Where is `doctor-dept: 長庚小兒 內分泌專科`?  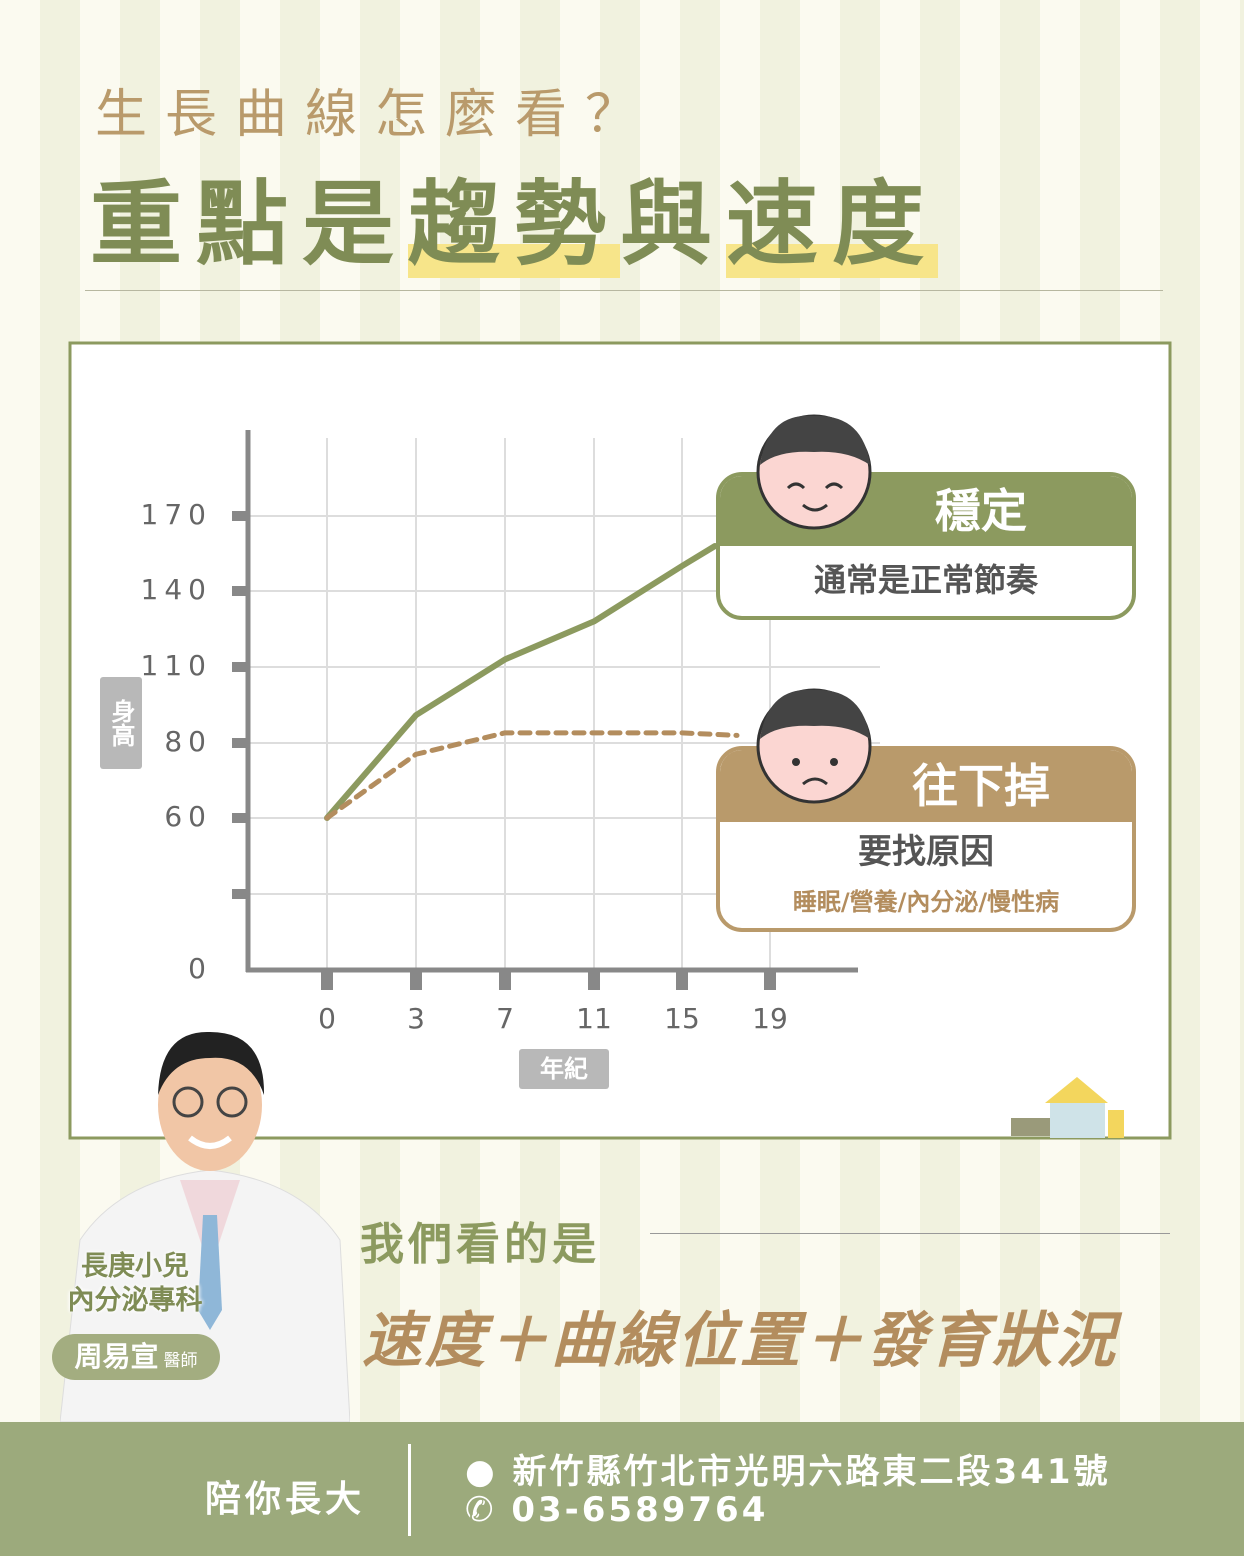 doctor-dept: 長庚小兒 內分泌專科 is located at coordinates (135, 1284).